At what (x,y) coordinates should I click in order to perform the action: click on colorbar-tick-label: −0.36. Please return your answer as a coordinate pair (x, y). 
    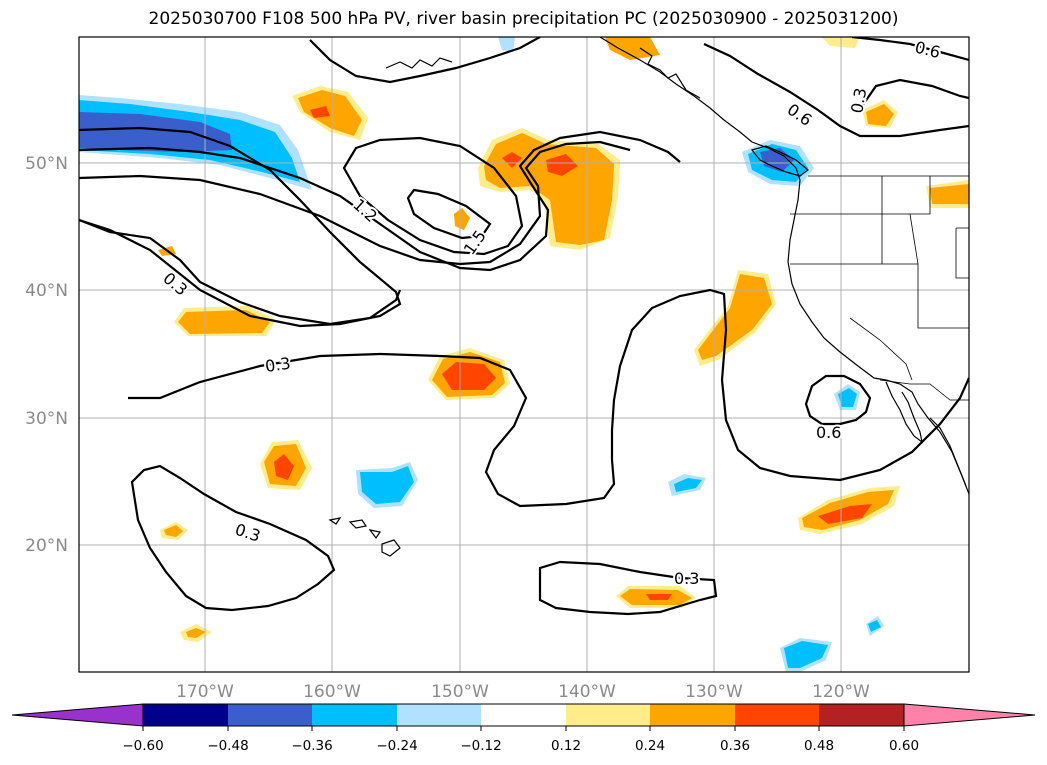
    Looking at the image, I should click on (311, 746).